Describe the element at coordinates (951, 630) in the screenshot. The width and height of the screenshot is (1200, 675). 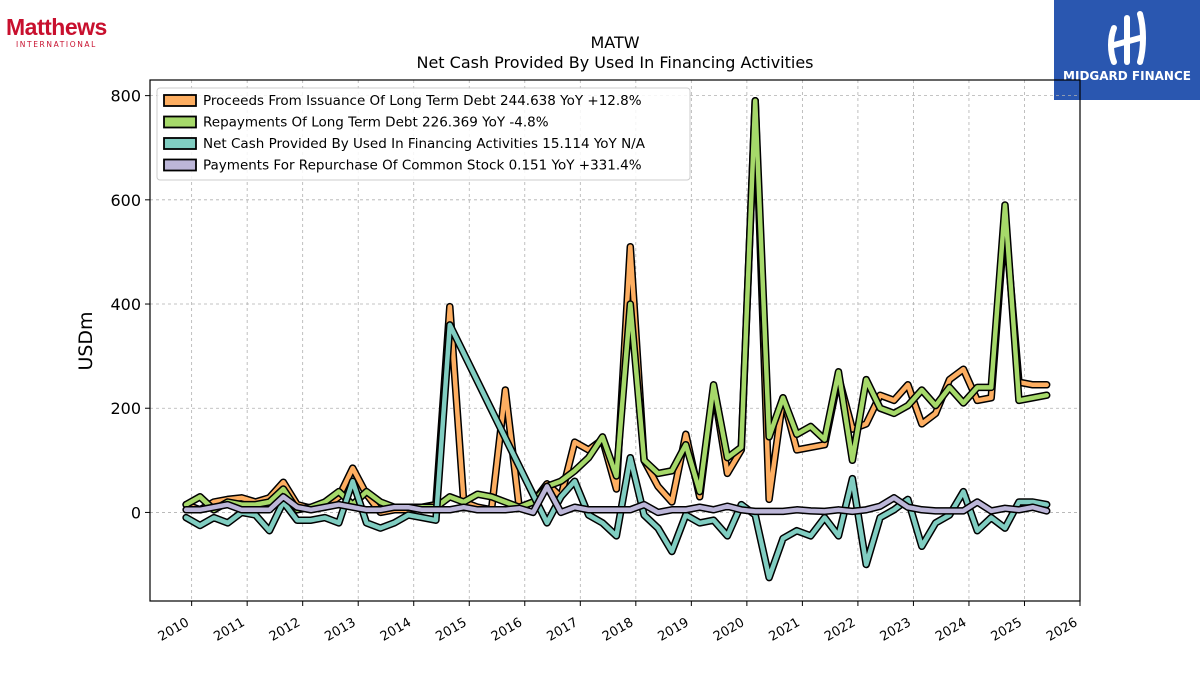
I see `x-tick-label: 2024` at that location.